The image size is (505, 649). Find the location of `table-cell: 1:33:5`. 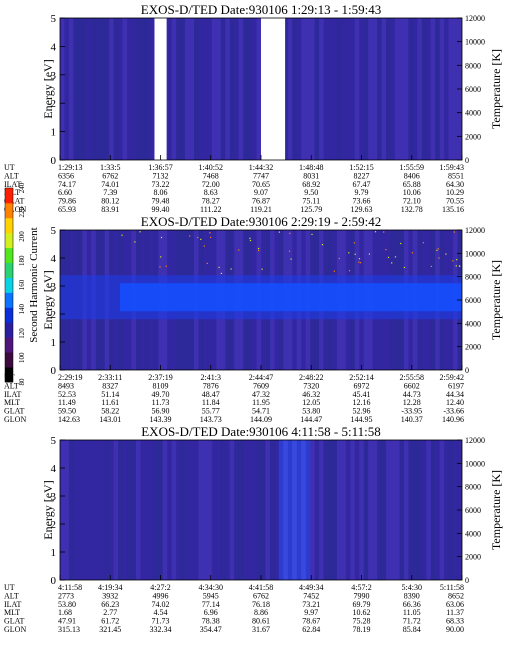

table-cell: 1:33:5 is located at coordinates (110, 167).